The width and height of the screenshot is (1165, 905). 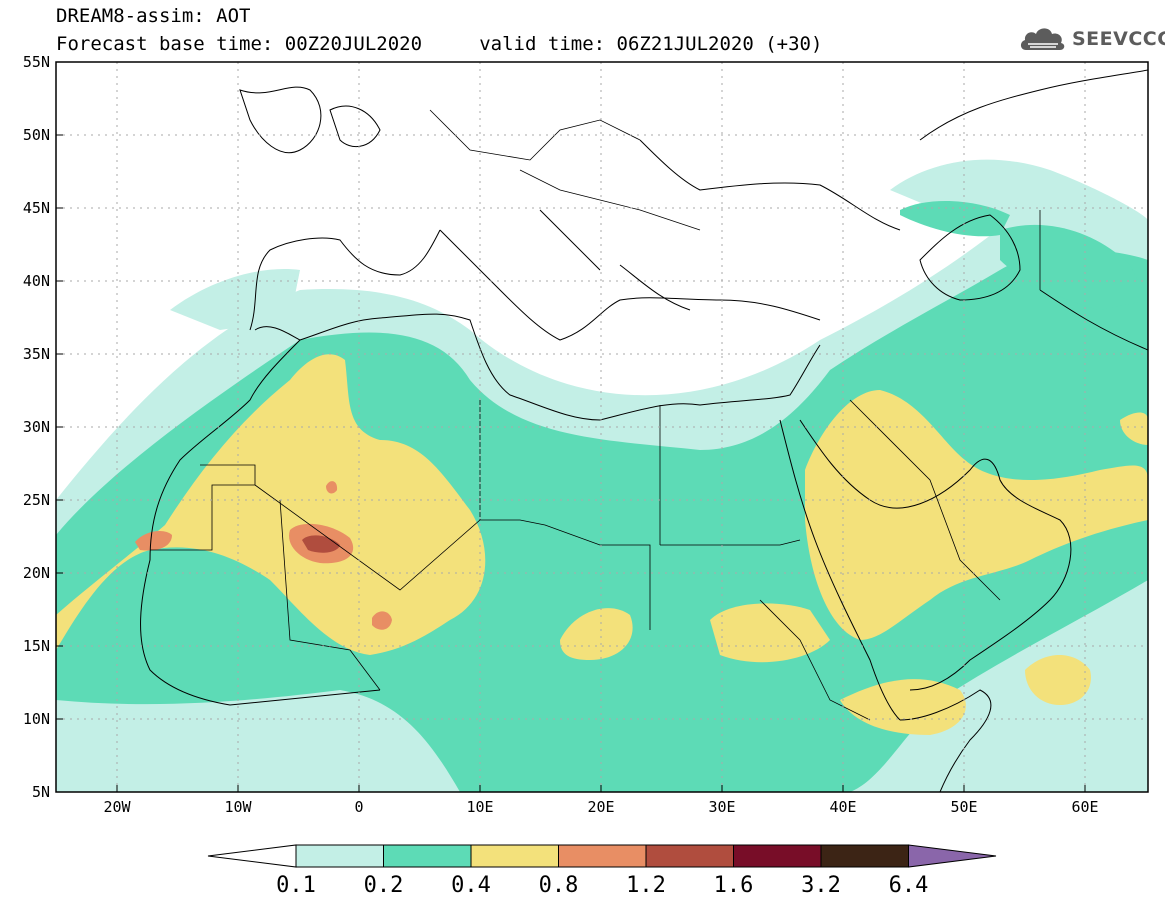 I want to click on colorbar-label: 0.8, so click(x=559, y=885).